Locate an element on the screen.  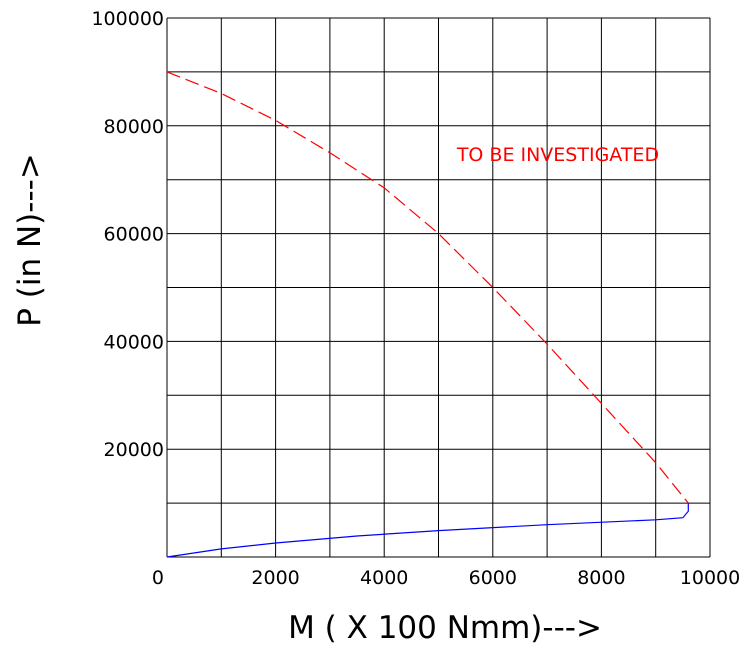
x-tick-label: 2000 is located at coordinates (275, 578).